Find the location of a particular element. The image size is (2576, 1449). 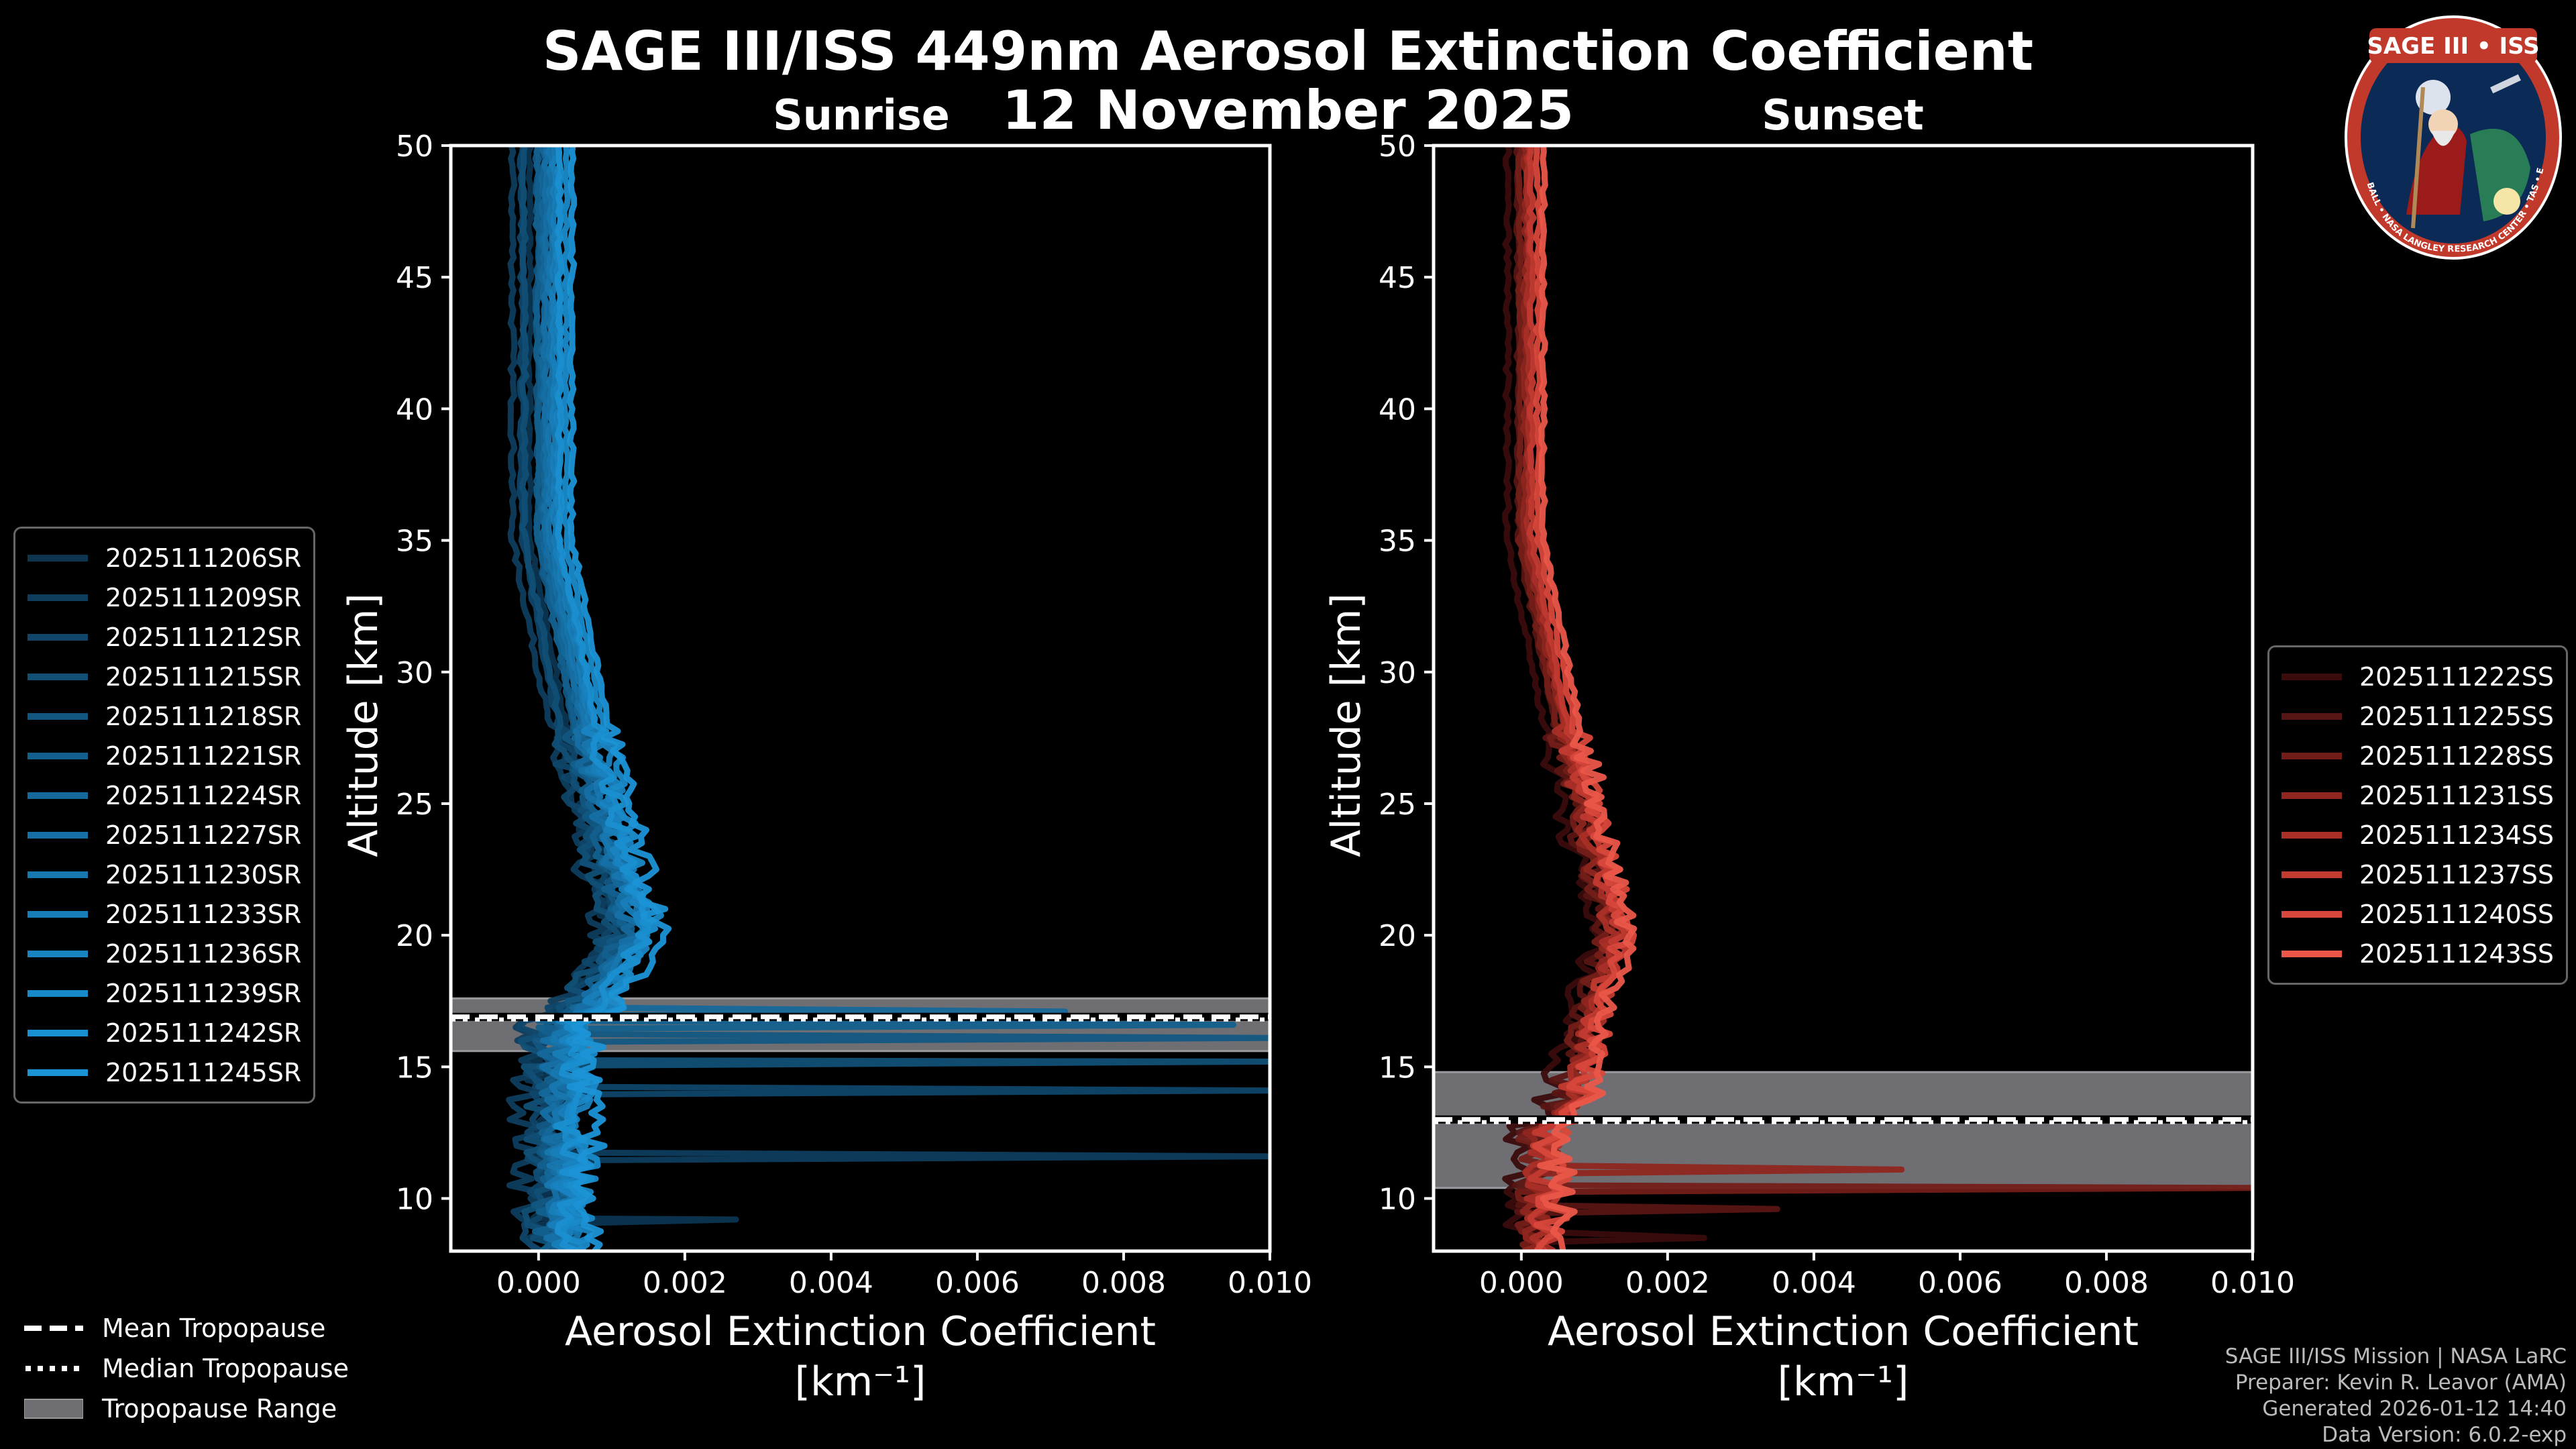

series-line-2025111237SS is located at coordinates (1578, 698).